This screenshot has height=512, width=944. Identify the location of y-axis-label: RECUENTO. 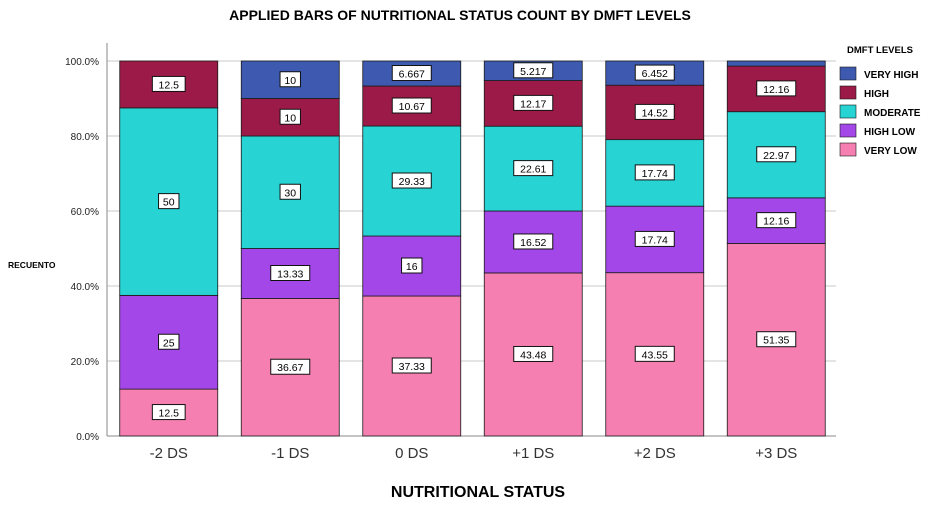
(32, 265).